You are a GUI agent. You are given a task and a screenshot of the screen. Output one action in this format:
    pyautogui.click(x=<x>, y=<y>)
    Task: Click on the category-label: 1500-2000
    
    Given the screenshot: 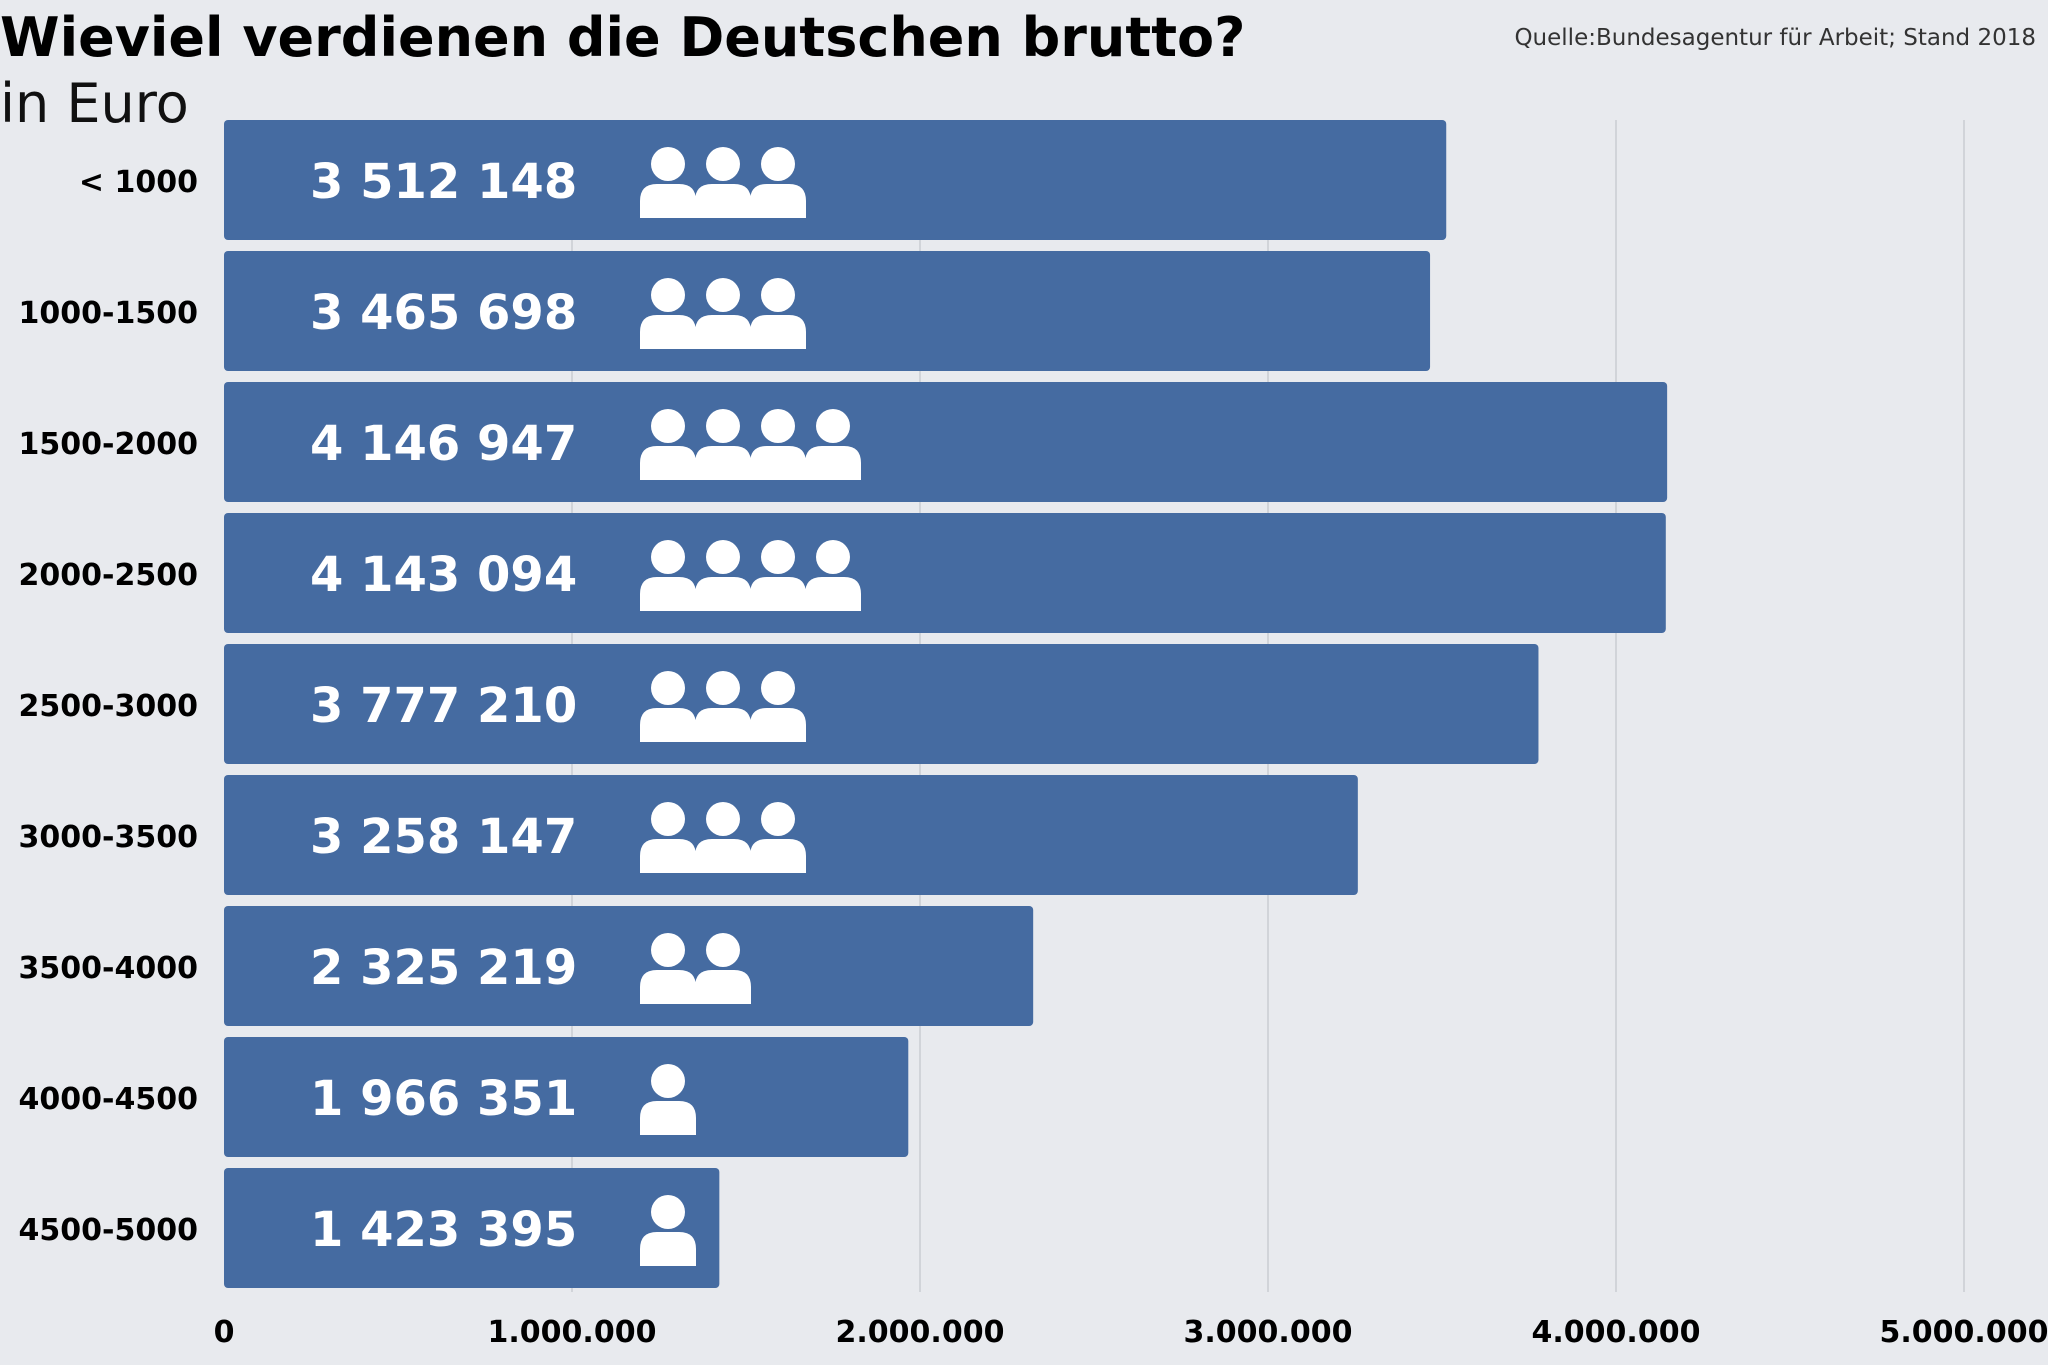 What is the action you would take?
    pyautogui.click(x=108, y=444)
    